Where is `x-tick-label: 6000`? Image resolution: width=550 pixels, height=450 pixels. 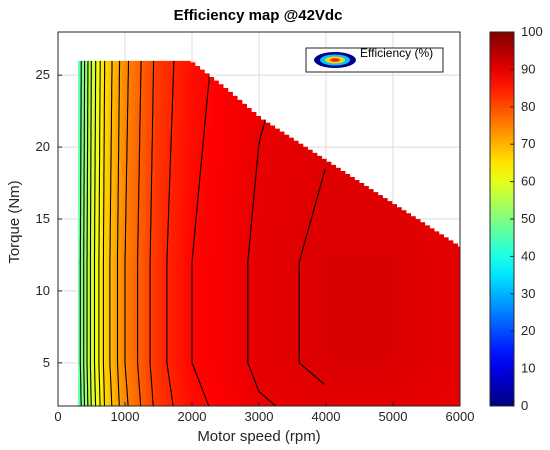
x-tick-label: 6000 is located at coordinates (460, 416).